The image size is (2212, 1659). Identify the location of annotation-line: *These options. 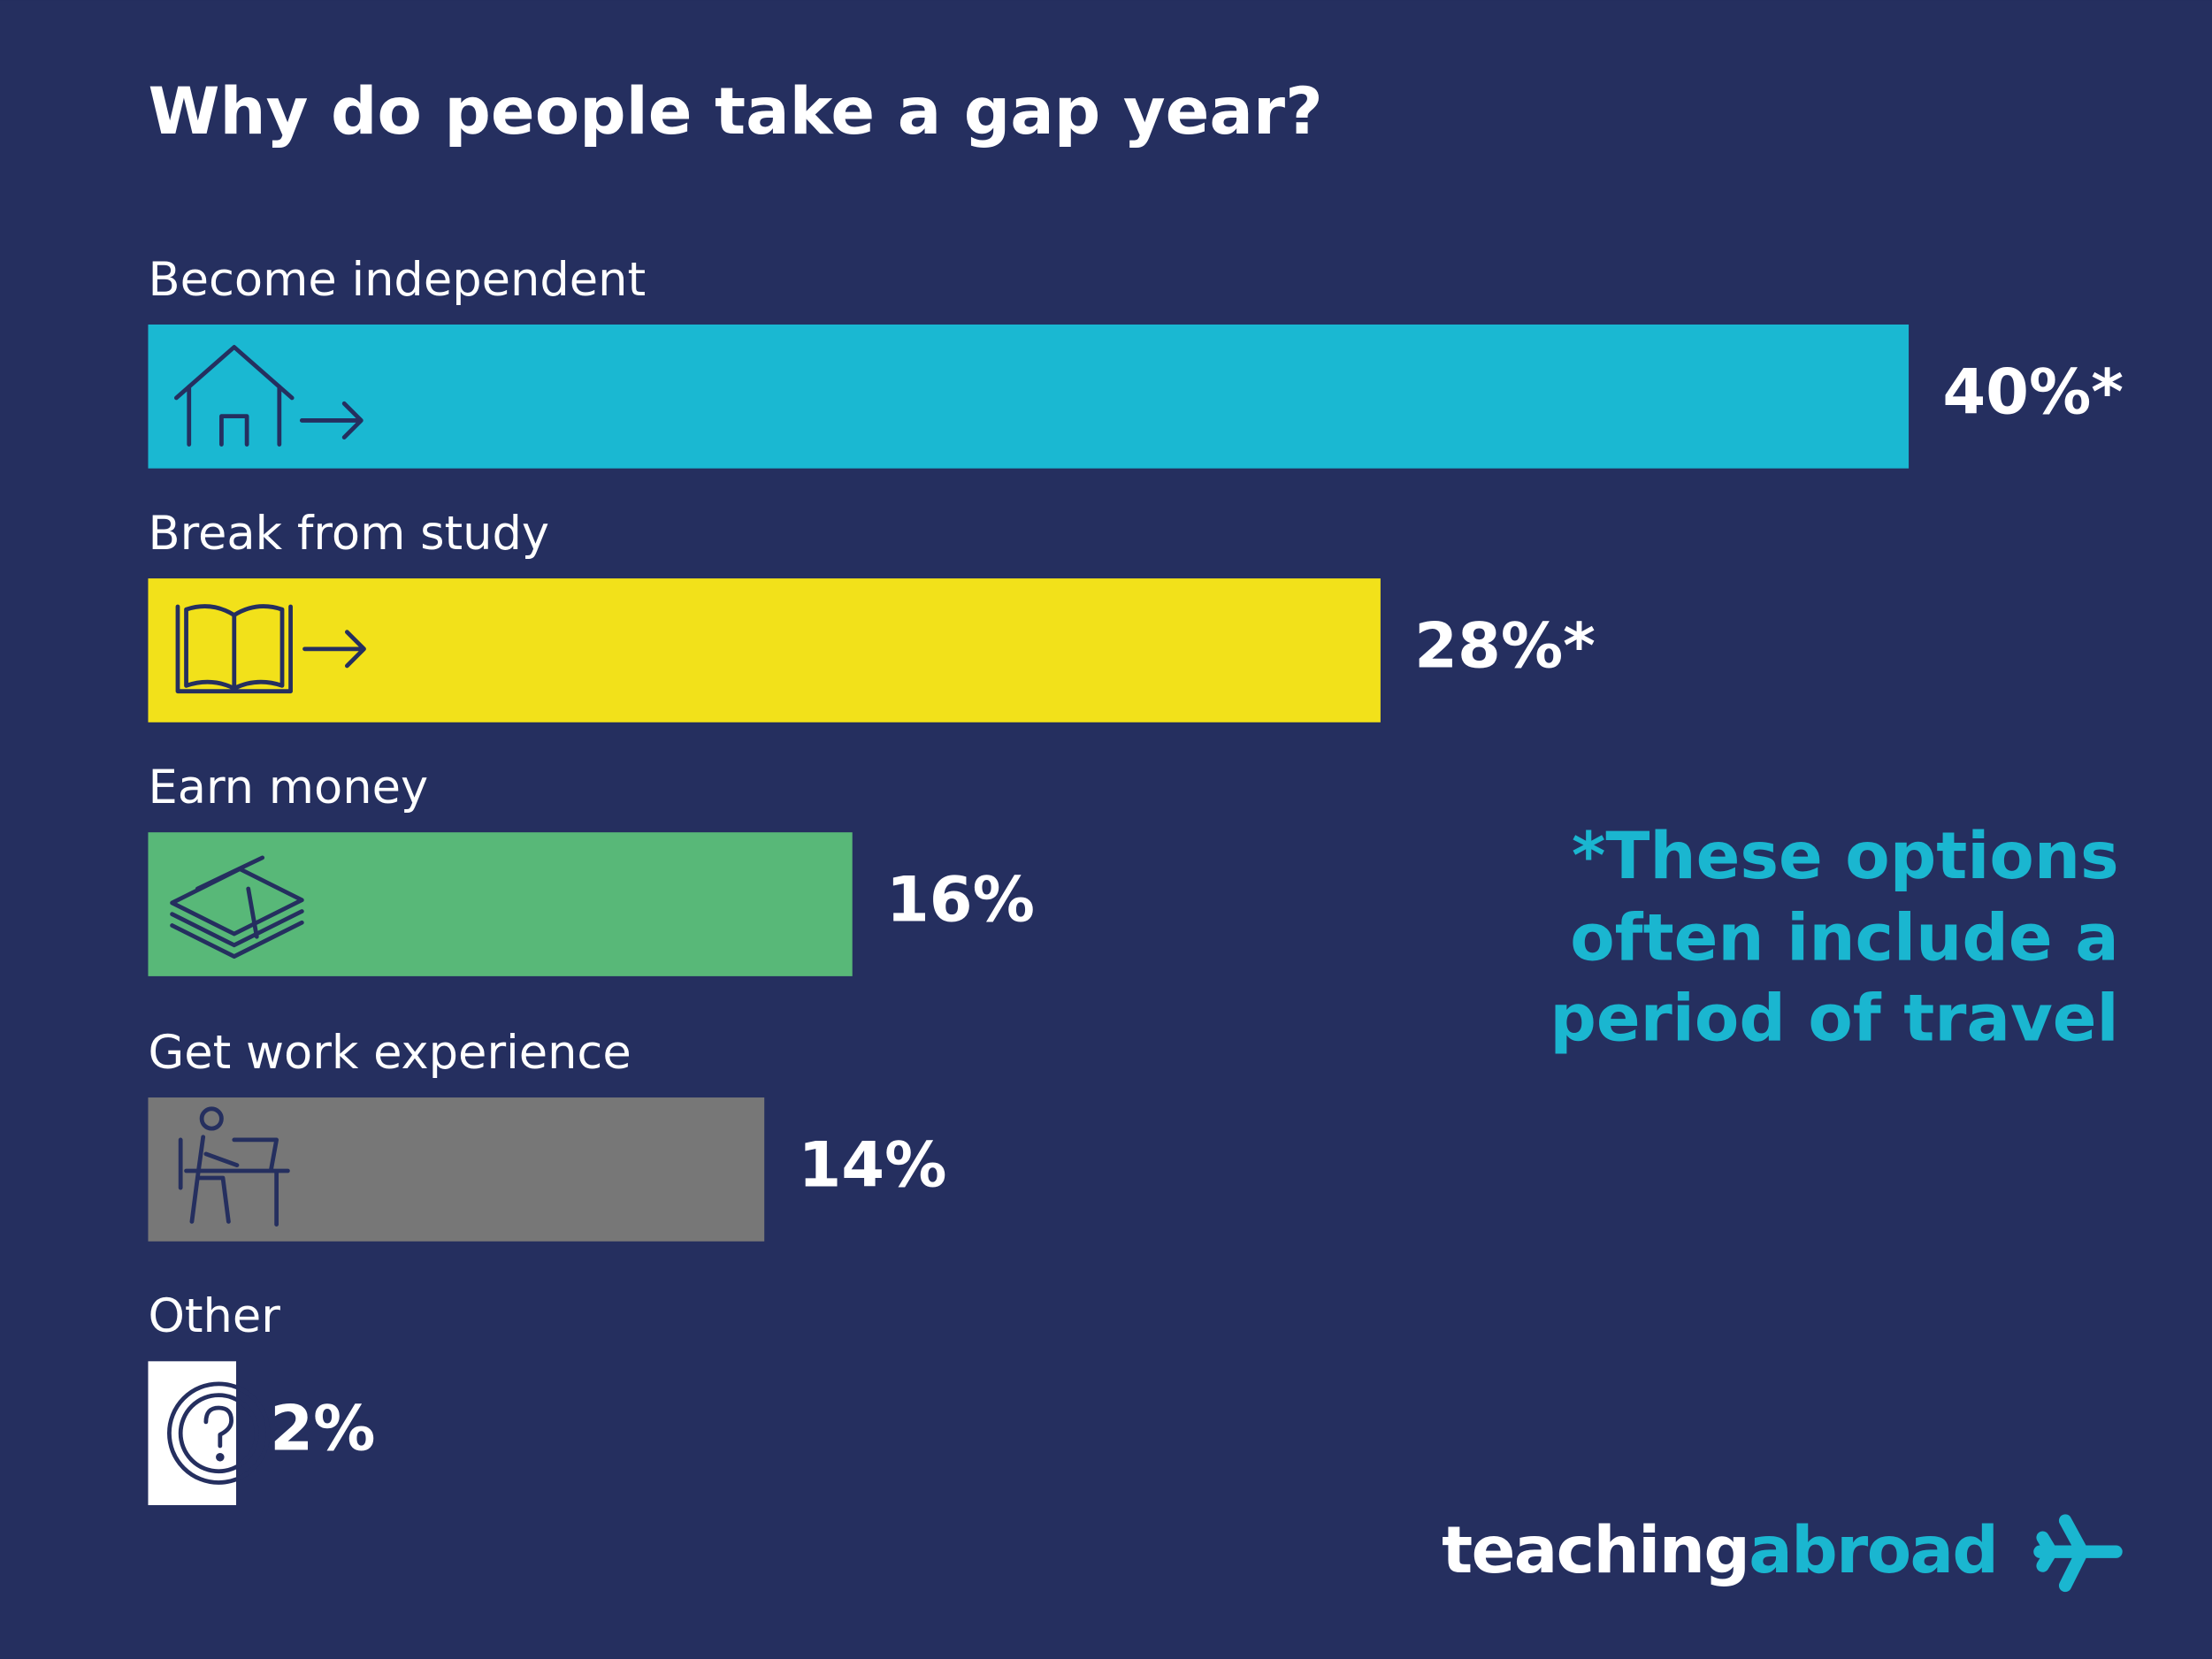
(1845, 856).